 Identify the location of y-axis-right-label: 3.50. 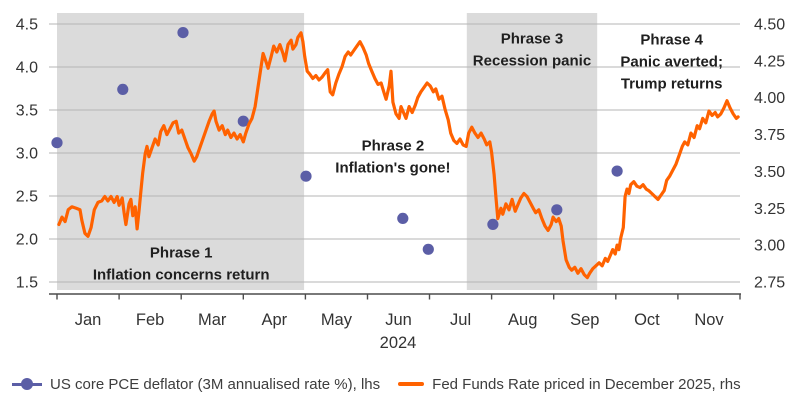
(769, 172).